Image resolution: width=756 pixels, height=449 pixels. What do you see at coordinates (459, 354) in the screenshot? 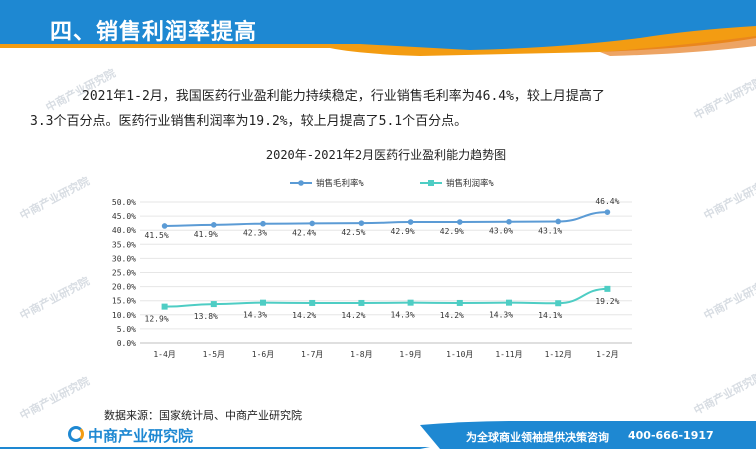
I see `x-tick-label: 1-10月` at bounding box center [459, 354].